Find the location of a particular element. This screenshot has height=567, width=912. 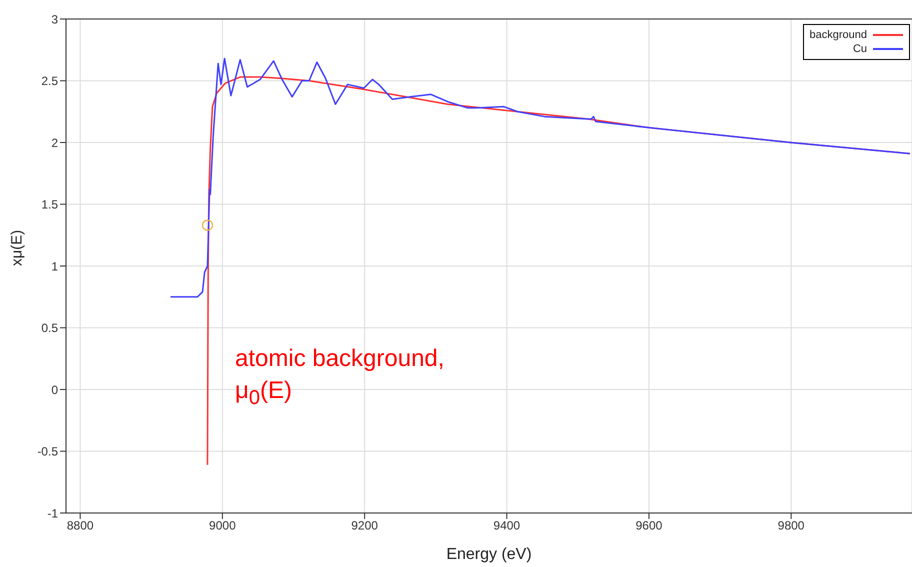

y-tick-label: 0.5 is located at coordinates (49, 328).